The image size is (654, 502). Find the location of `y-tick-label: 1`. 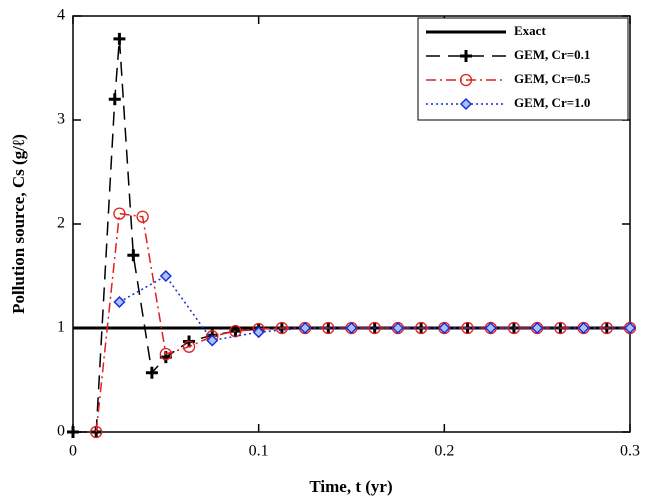

y-tick-label: 1 is located at coordinates (61, 327).